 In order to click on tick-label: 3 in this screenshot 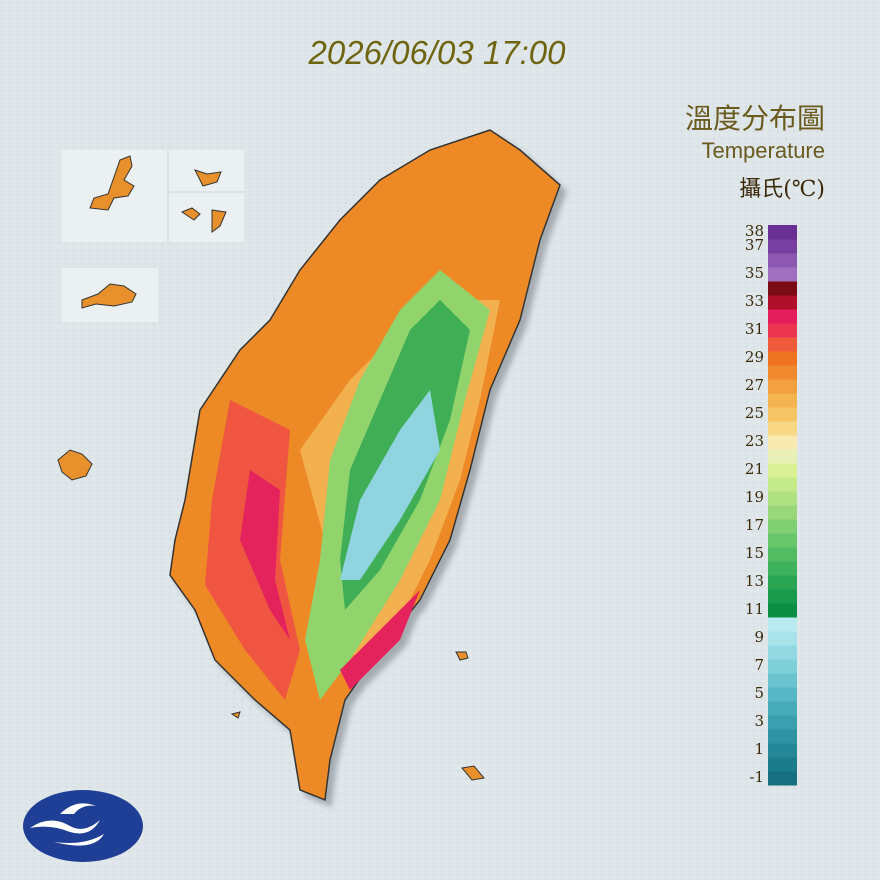, I will do `click(759, 721)`.